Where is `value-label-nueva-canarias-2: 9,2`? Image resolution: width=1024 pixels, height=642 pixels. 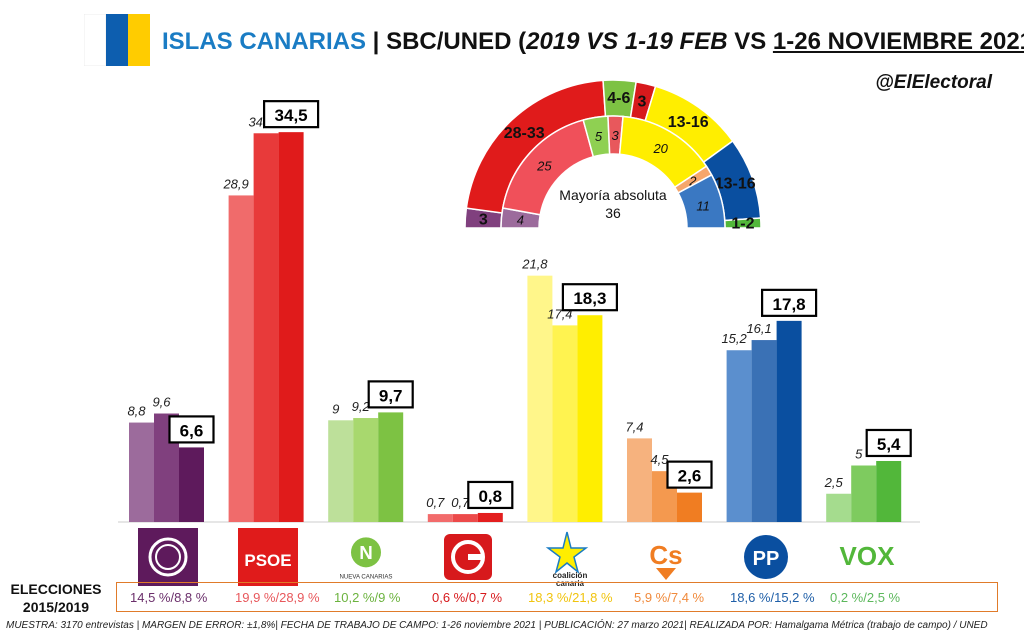
value-label-nueva-canarias-2: 9,2 is located at coordinates (361, 406).